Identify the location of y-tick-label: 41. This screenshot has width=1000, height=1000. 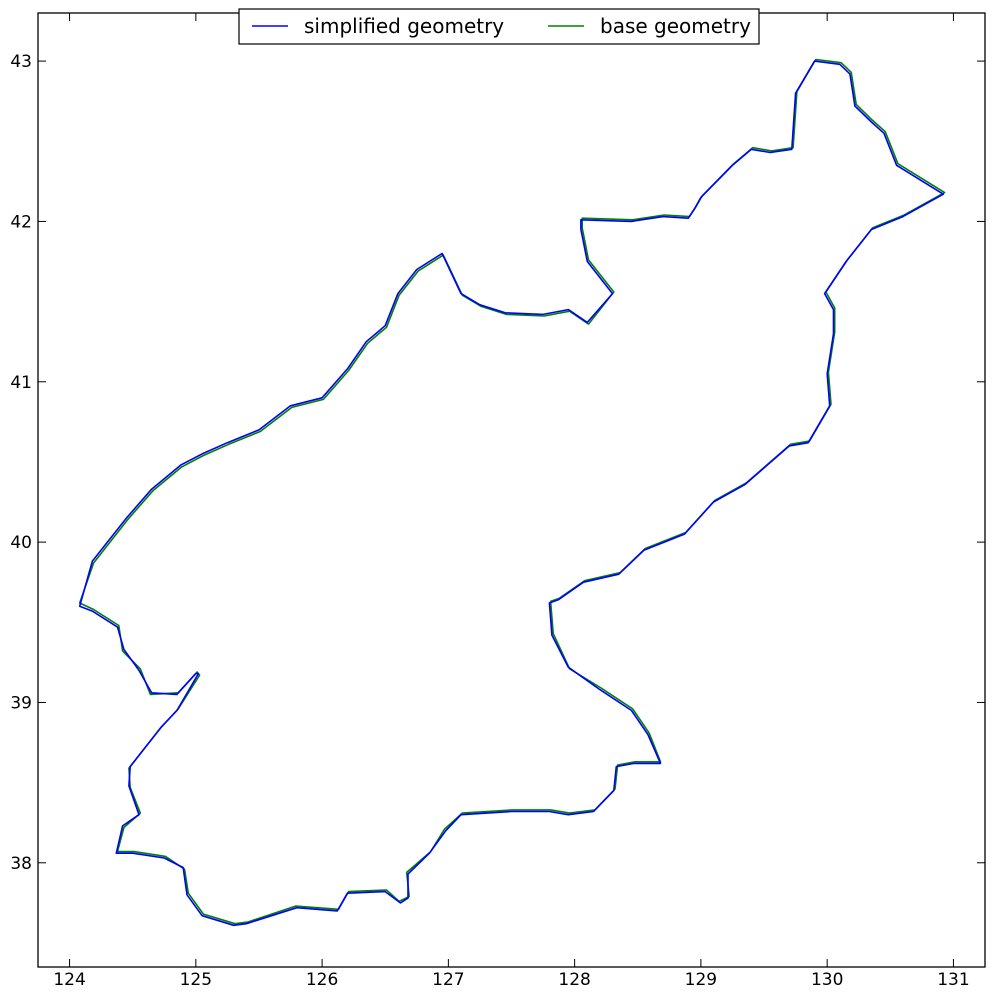
(21, 383).